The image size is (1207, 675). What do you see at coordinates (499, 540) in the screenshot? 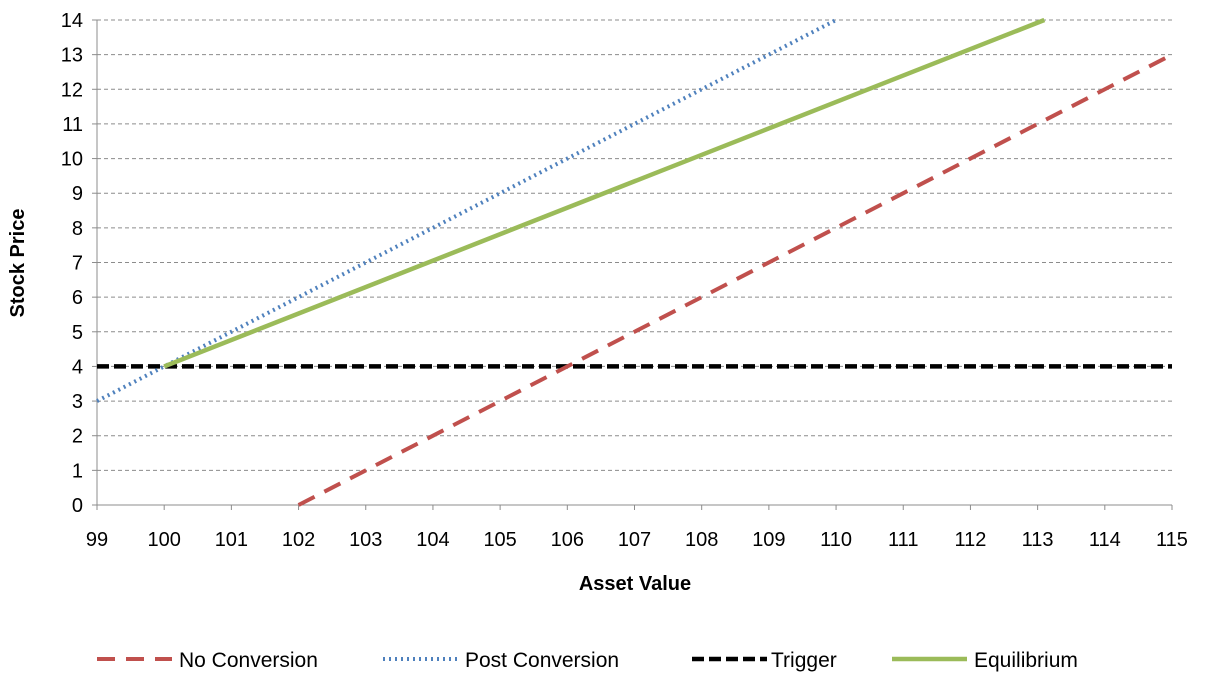
I see `x-tick-label: 105` at bounding box center [499, 540].